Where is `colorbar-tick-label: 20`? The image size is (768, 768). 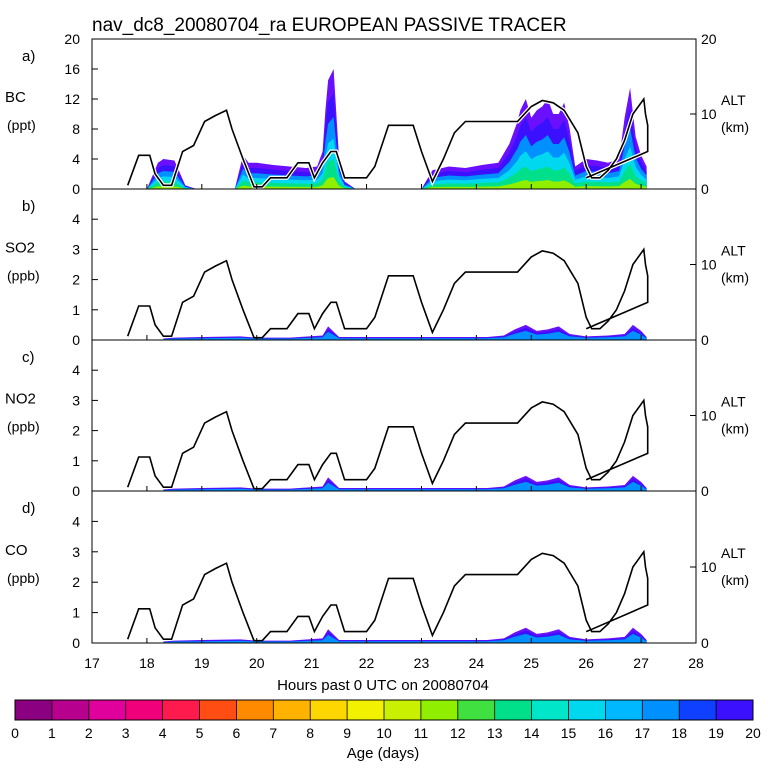
colorbar-tick-label: 20 is located at coordinates (753, 733).